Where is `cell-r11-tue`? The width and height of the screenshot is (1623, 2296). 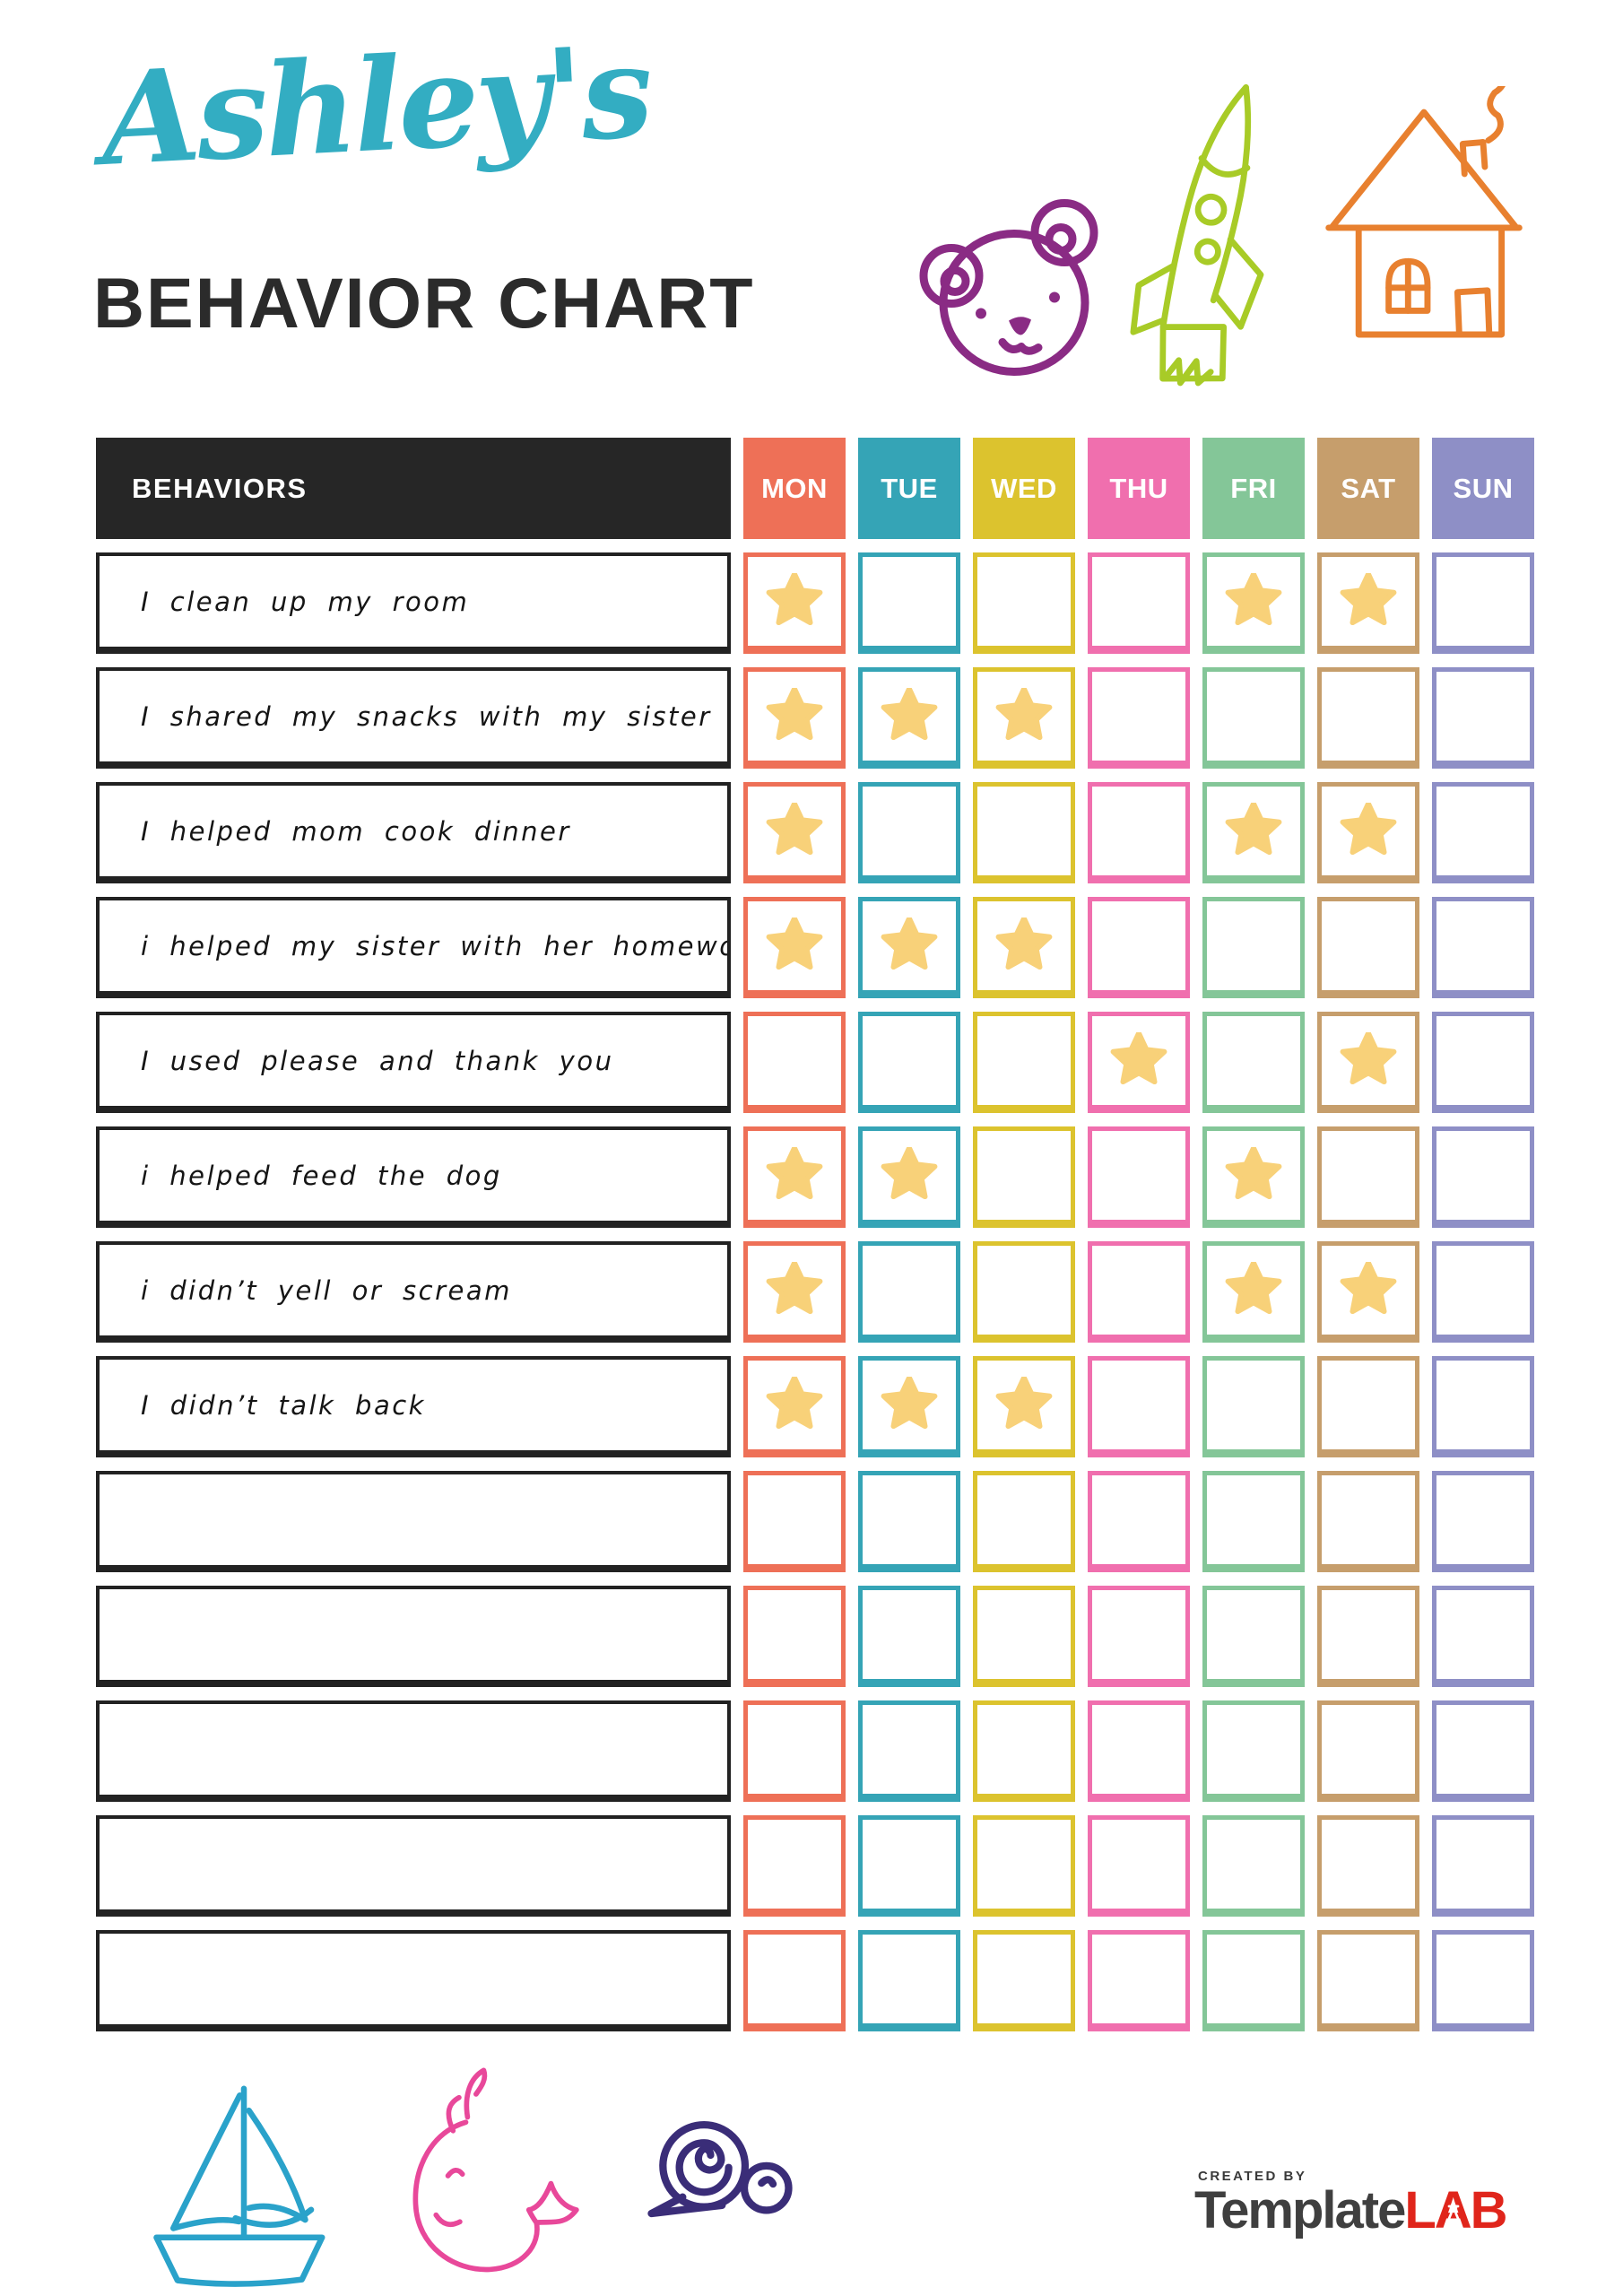 cell-r11-tue is located at coordinates (909, 1751).